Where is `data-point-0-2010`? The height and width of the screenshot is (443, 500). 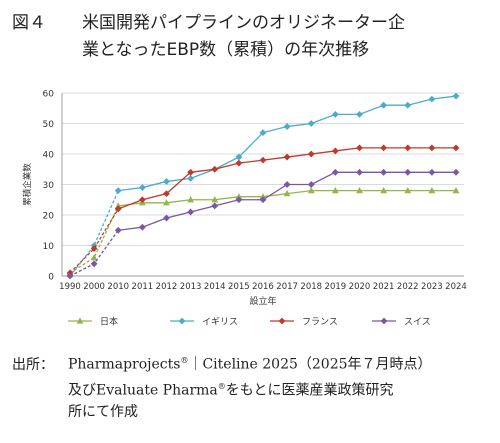
data-point-0-2010 is located at coordinates (118, 205).